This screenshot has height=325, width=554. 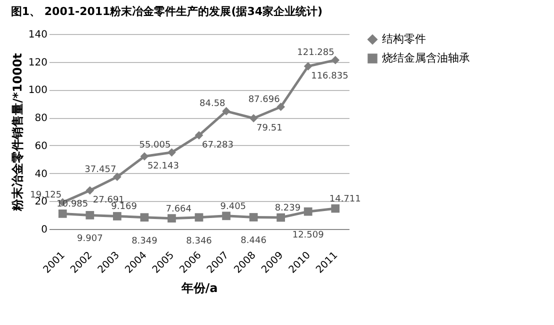 I want to click on y-tick-label: 100, so click(x=38, y=90).